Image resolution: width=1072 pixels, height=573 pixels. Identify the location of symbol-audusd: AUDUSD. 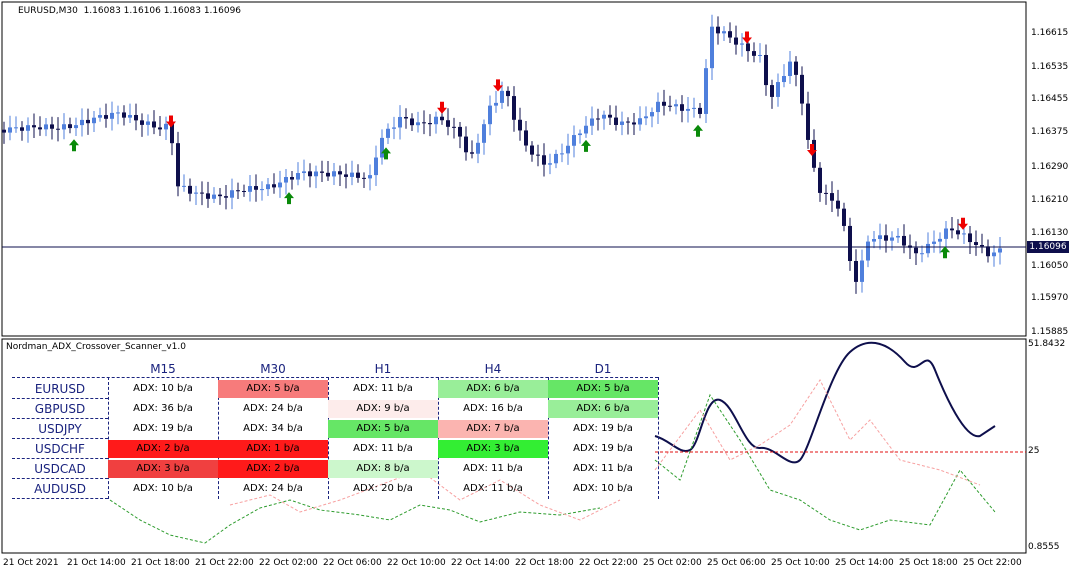
(60, 489).